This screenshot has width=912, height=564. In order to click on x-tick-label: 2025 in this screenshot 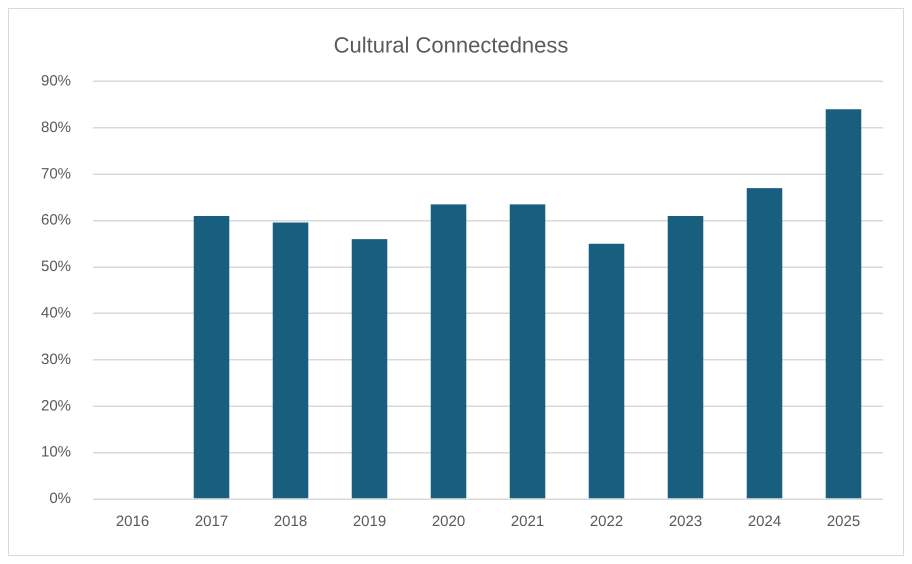, I will do `click(843, 521)`.